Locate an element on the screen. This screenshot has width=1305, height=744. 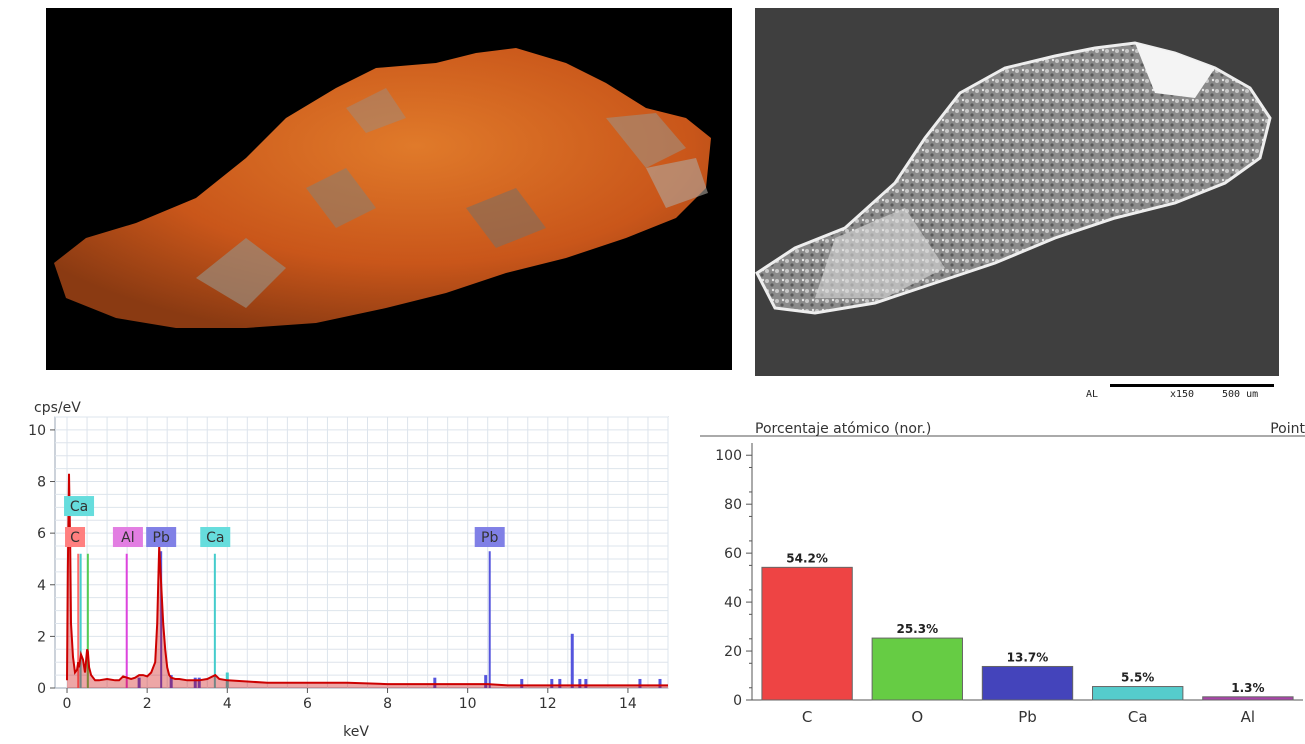
spectrum-element-label: Al is located at coordinates (127, 538).